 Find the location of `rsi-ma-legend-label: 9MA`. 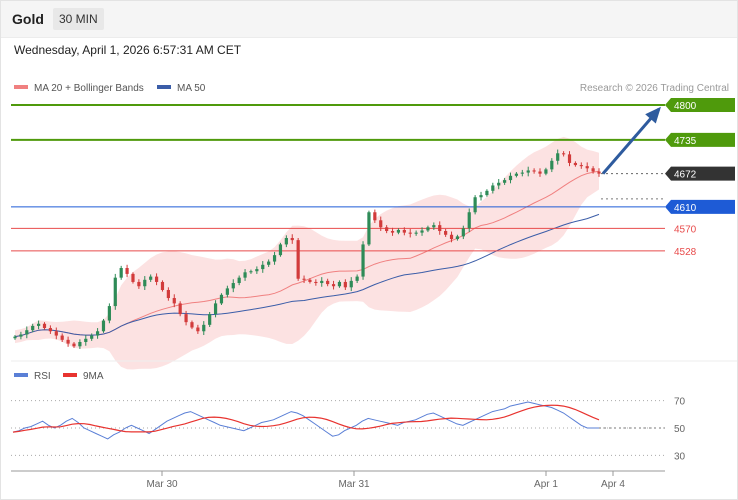

rsi-ma-legend-label: 9MA is located at coordinates (93, 376).